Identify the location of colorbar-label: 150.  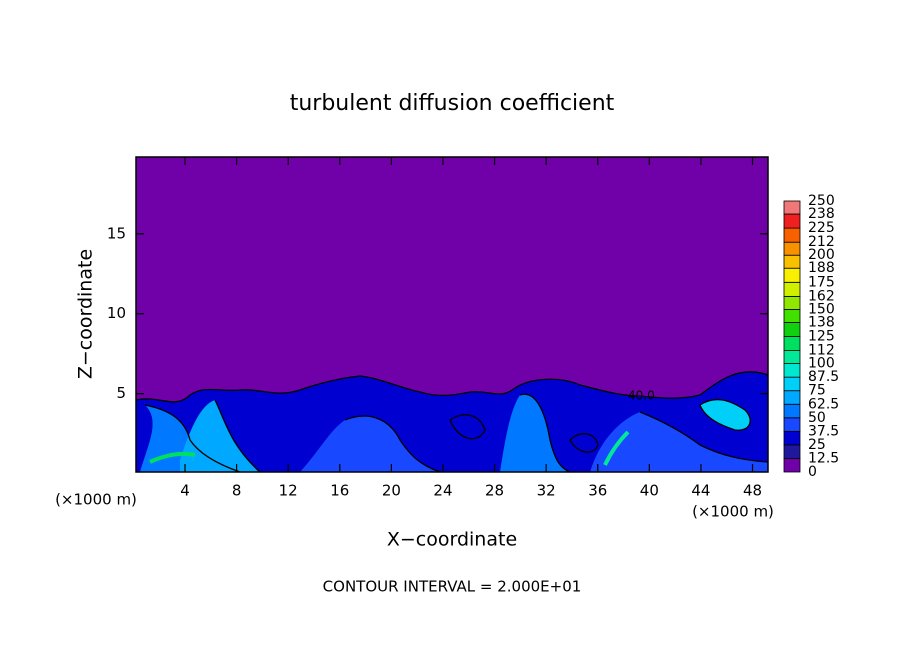
(821, 309).